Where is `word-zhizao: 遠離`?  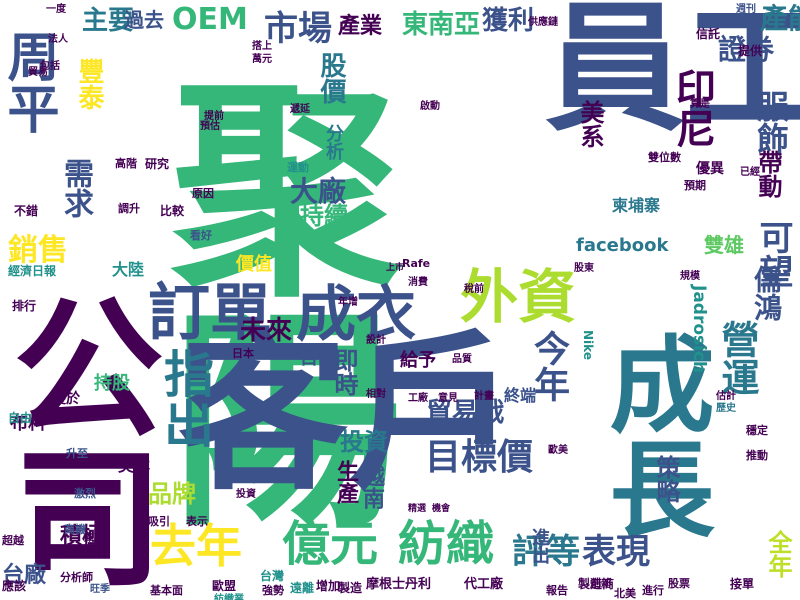
word-zhizao: 遠離 is located at coordinates (302, 588).